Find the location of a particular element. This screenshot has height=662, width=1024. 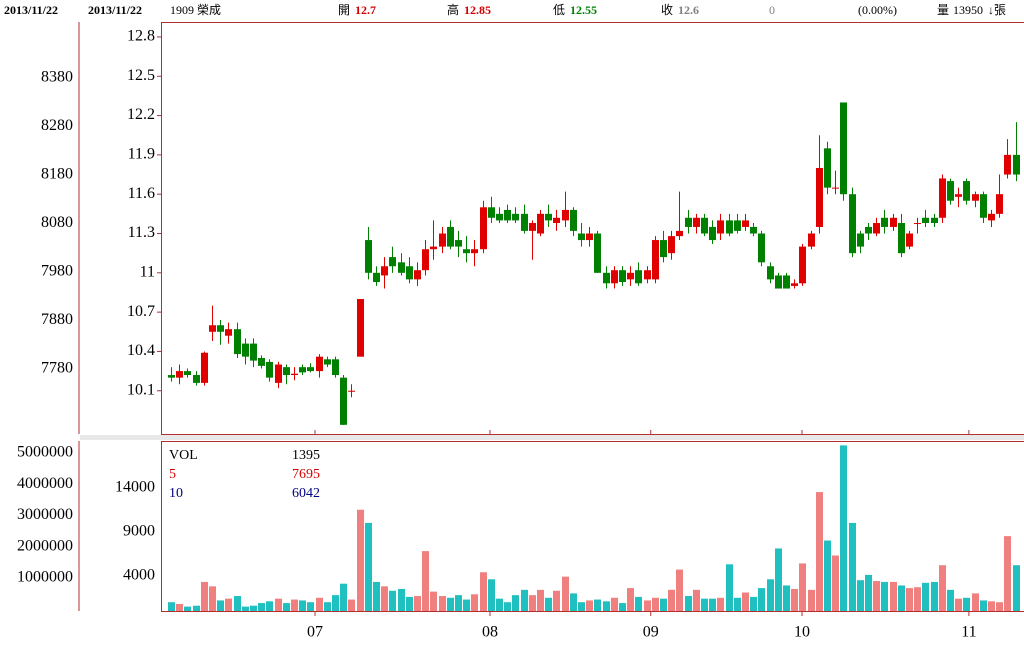

quote-label: 收 is located at coordinates (667, 10).